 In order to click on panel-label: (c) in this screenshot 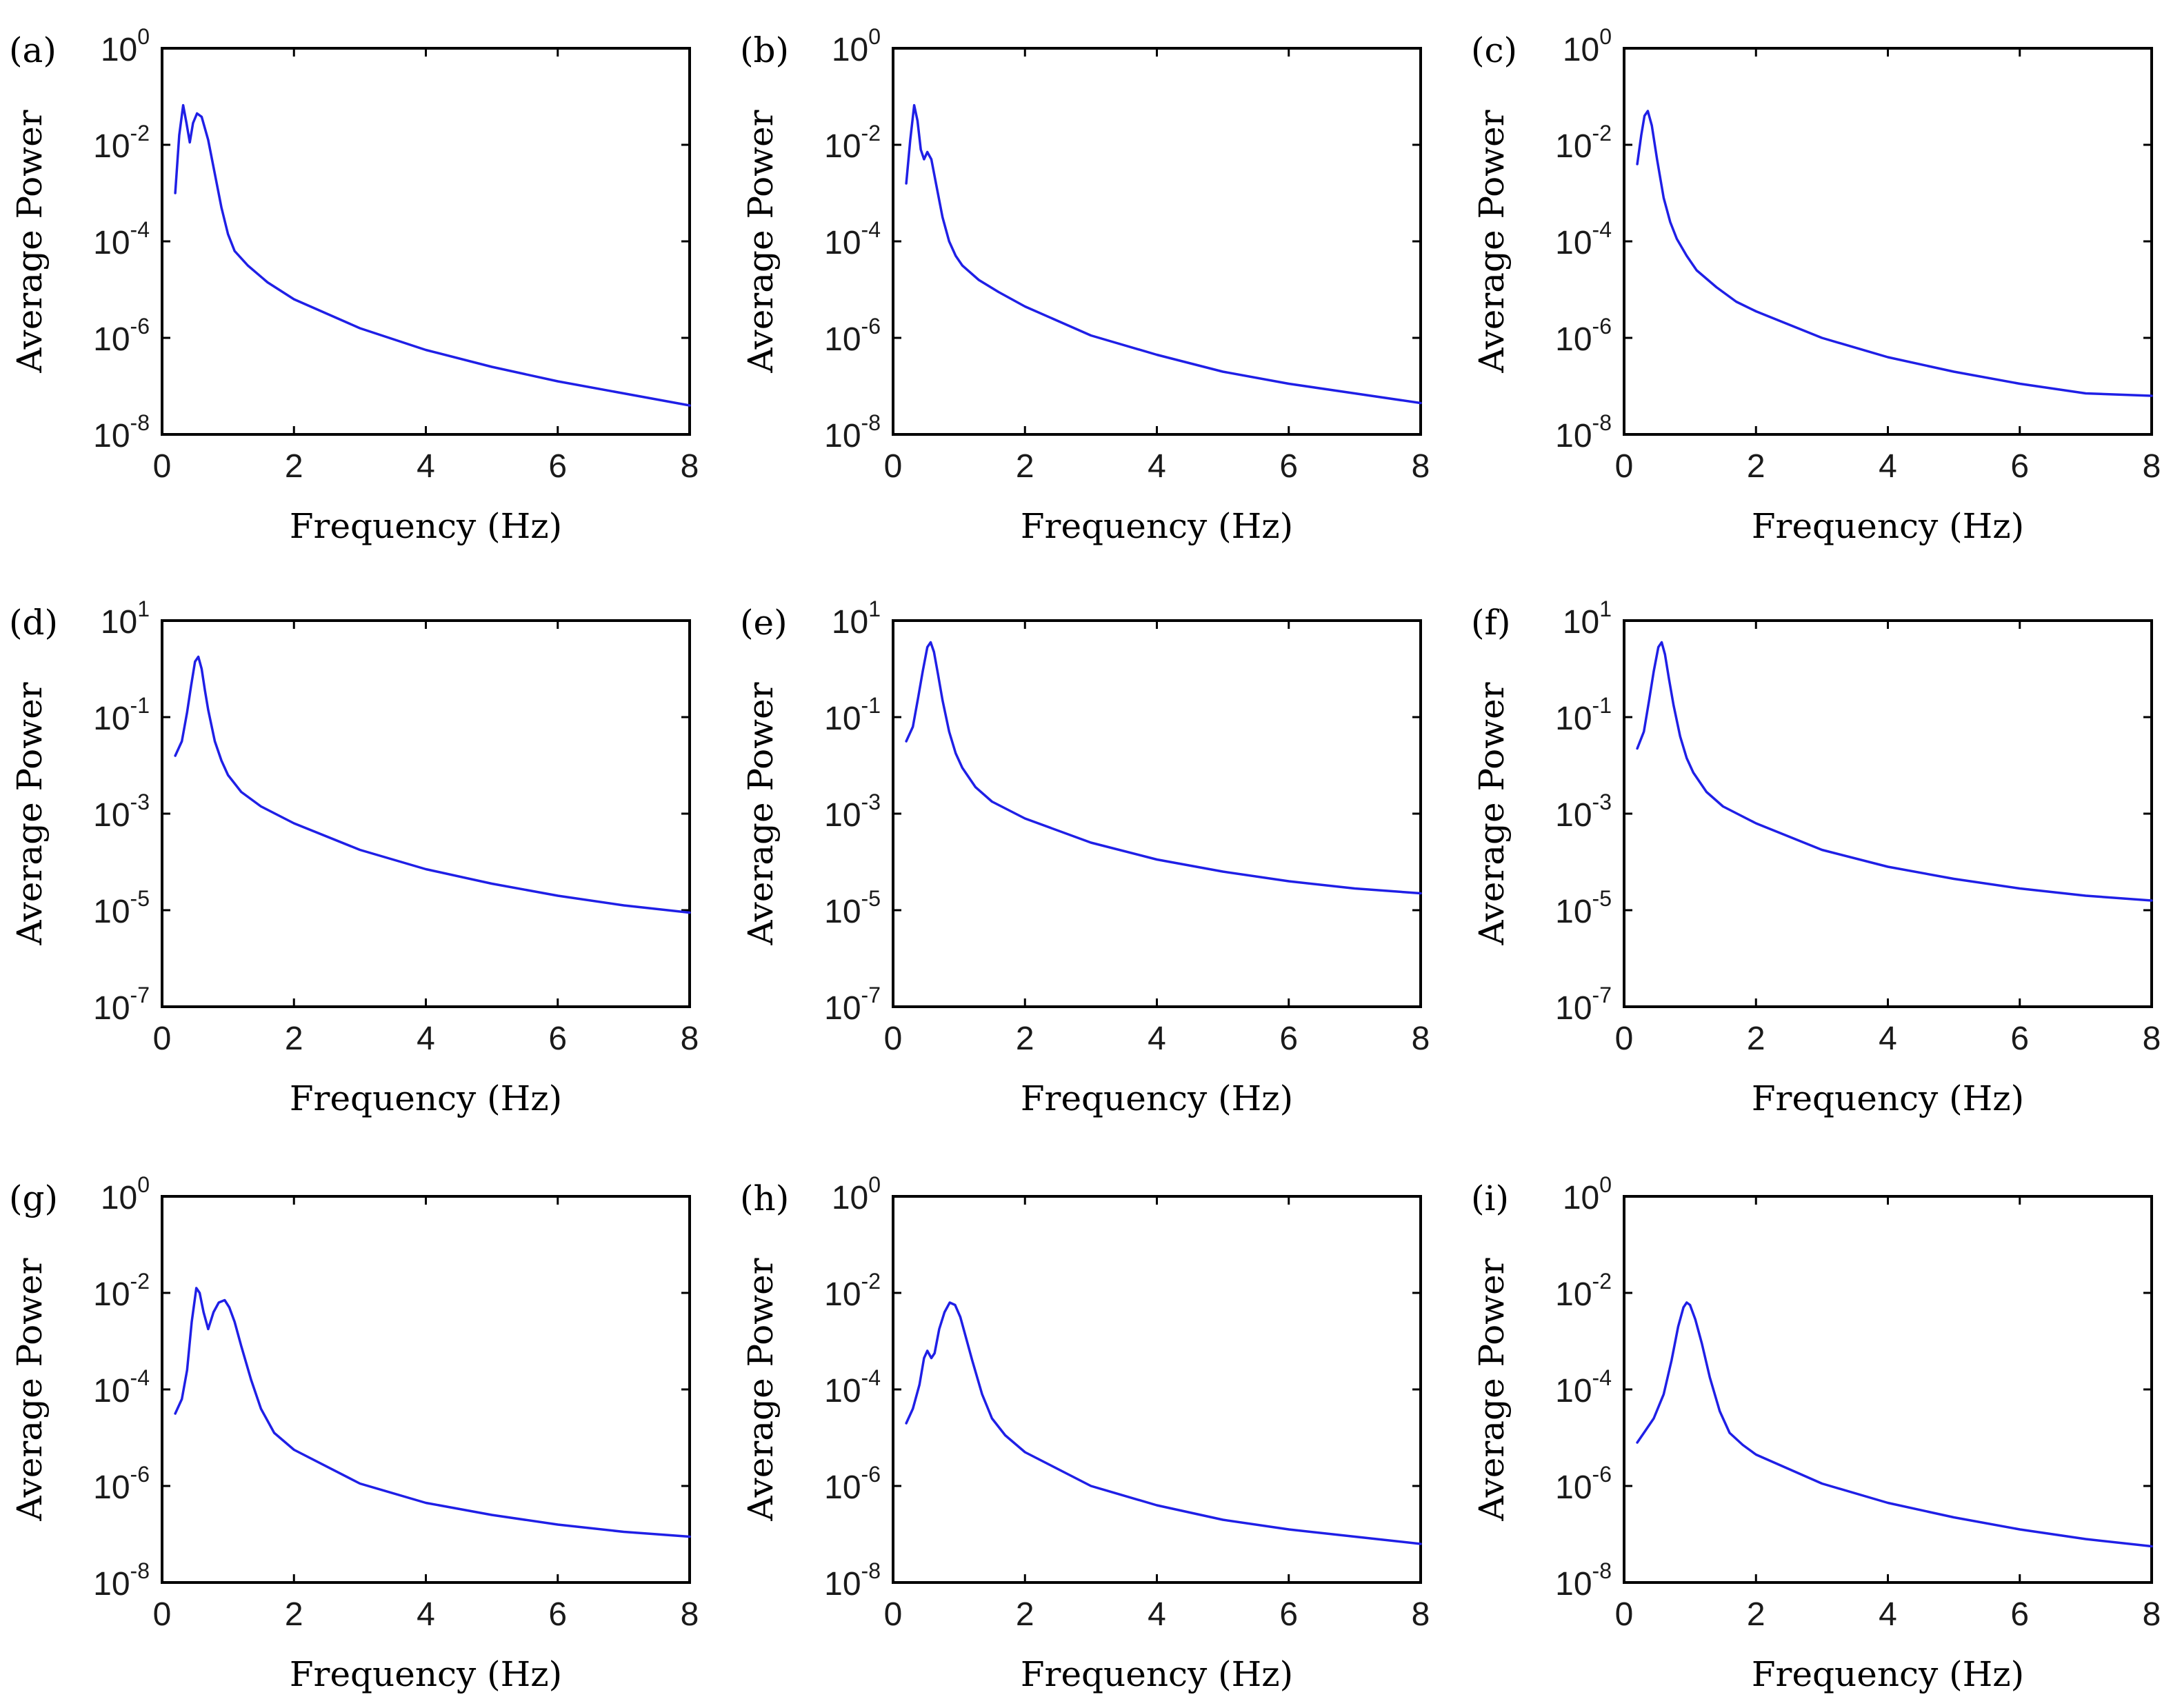, I will do `click(1494, 50)`.